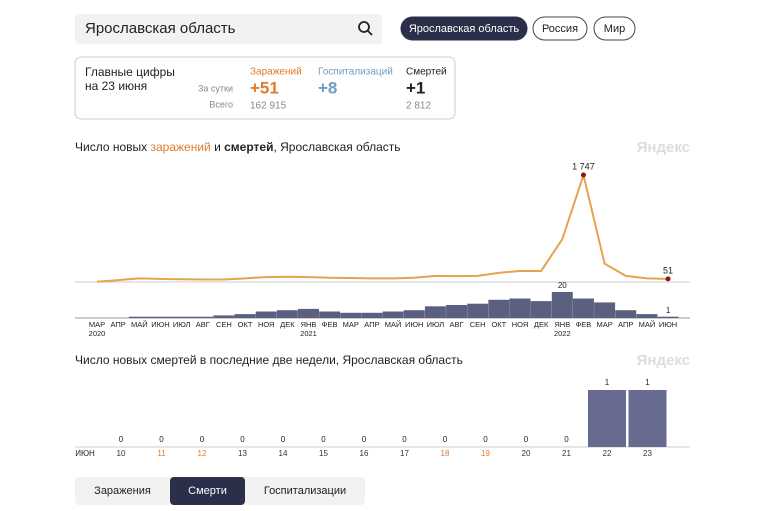  Describe the element at coordinates (160, 28) in the screenshot. I see `search-query: Ярославская область` at that location.